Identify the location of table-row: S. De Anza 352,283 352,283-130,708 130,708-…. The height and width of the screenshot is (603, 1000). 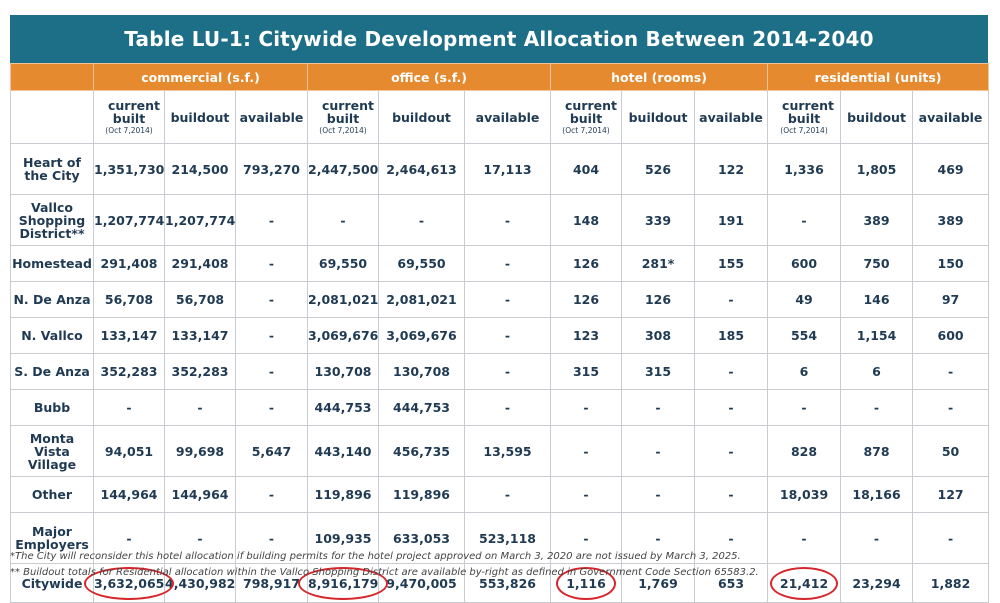
(500, 371).